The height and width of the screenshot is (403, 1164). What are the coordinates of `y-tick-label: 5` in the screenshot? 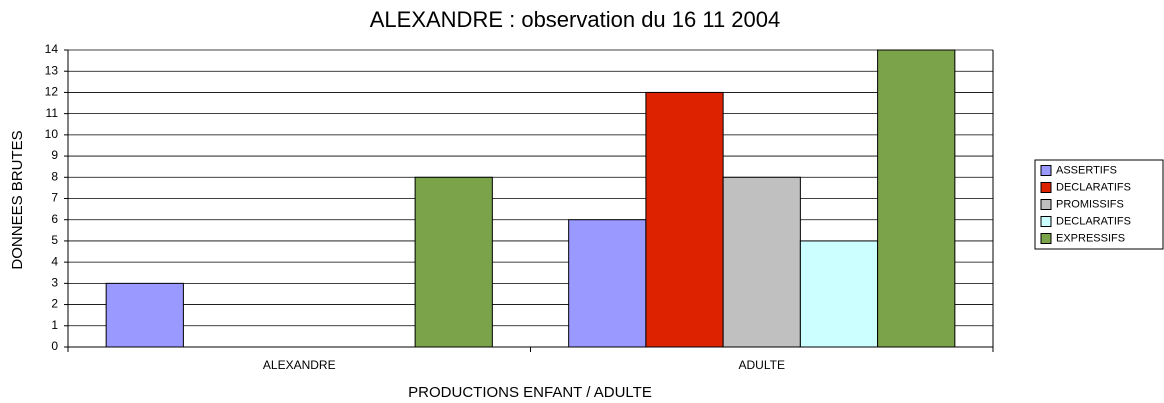 It's located at (54, 240).